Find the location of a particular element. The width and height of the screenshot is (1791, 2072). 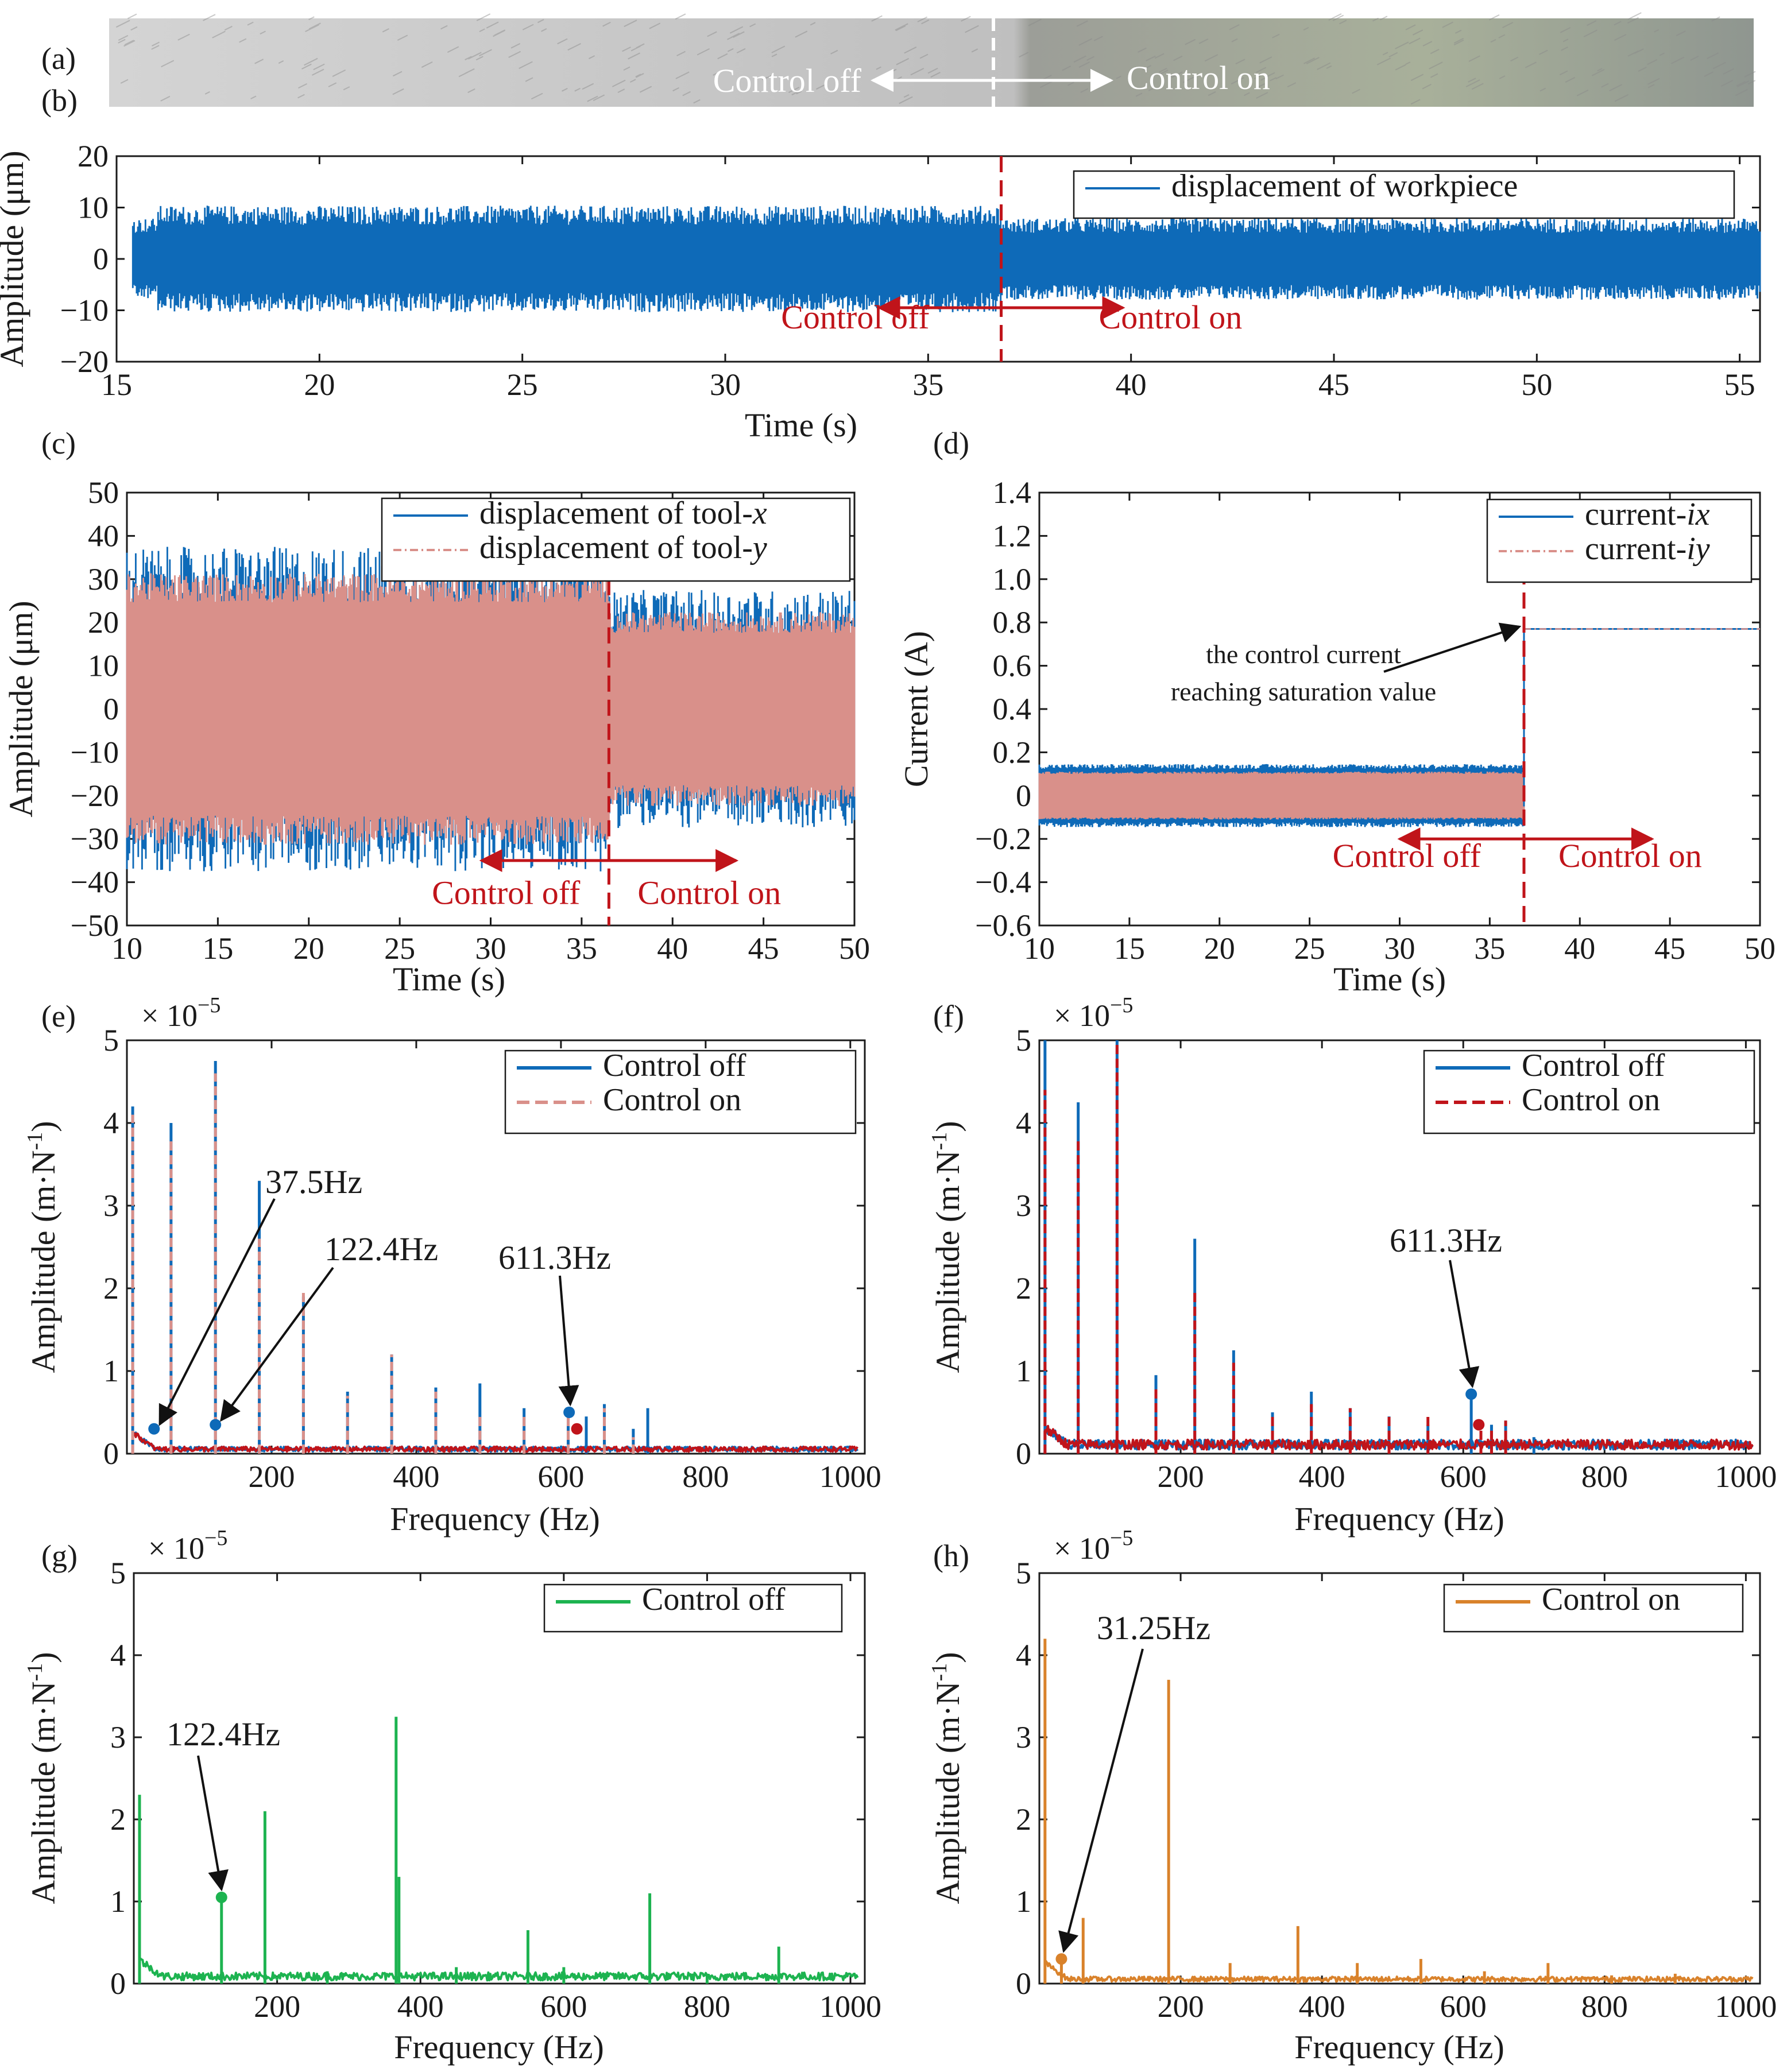

scale-factor: × 10⁻⁵ is located at coordinates (181, 1013).